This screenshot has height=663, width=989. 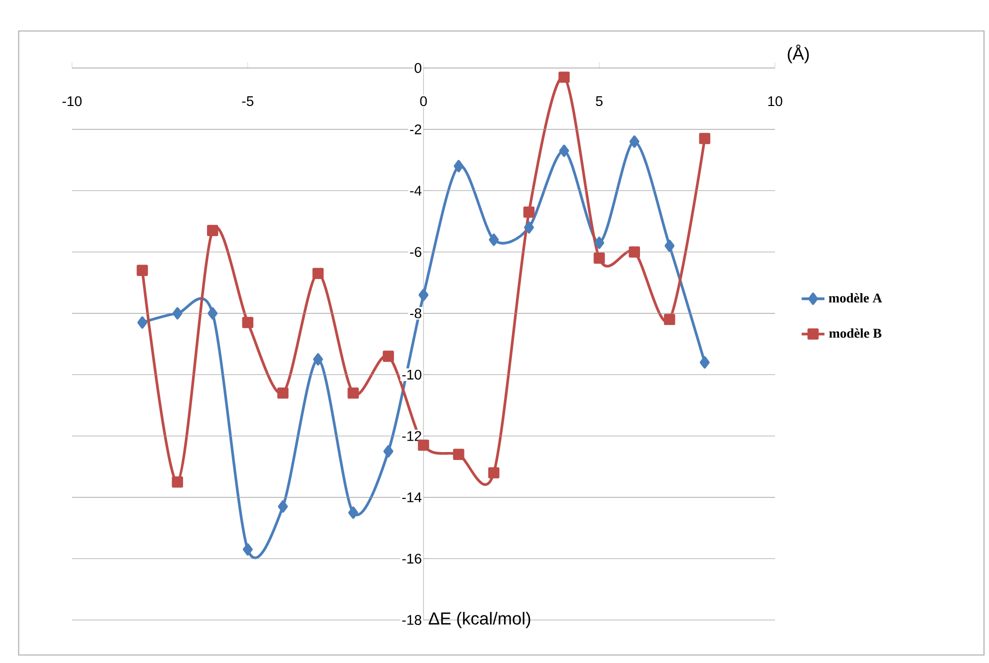 I want to click on y-tick-label: -18, so click(x=412, y=620).